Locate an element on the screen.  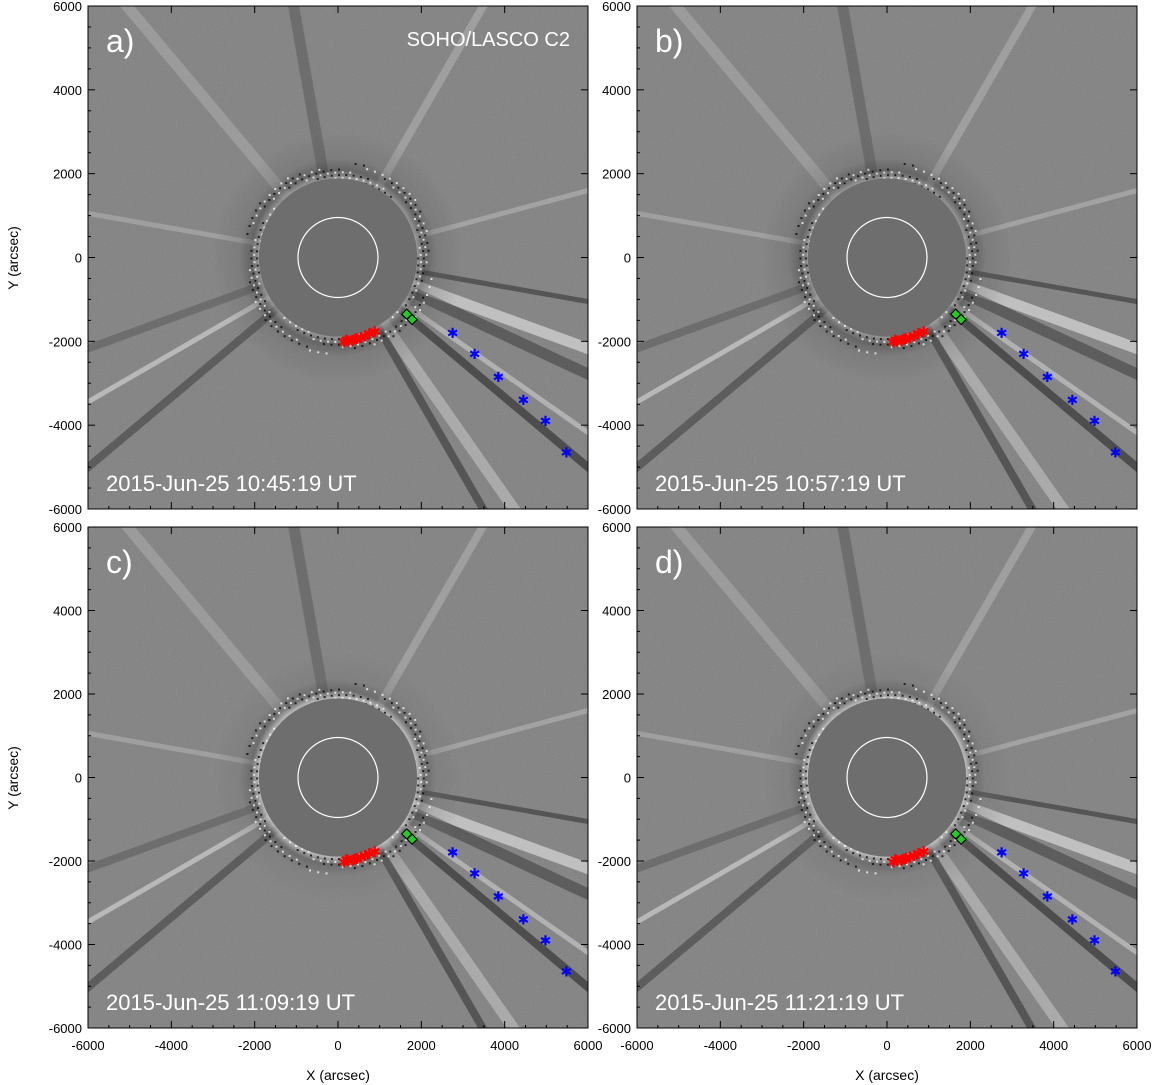
panel-label: b) is located at coordinates (669, 41).